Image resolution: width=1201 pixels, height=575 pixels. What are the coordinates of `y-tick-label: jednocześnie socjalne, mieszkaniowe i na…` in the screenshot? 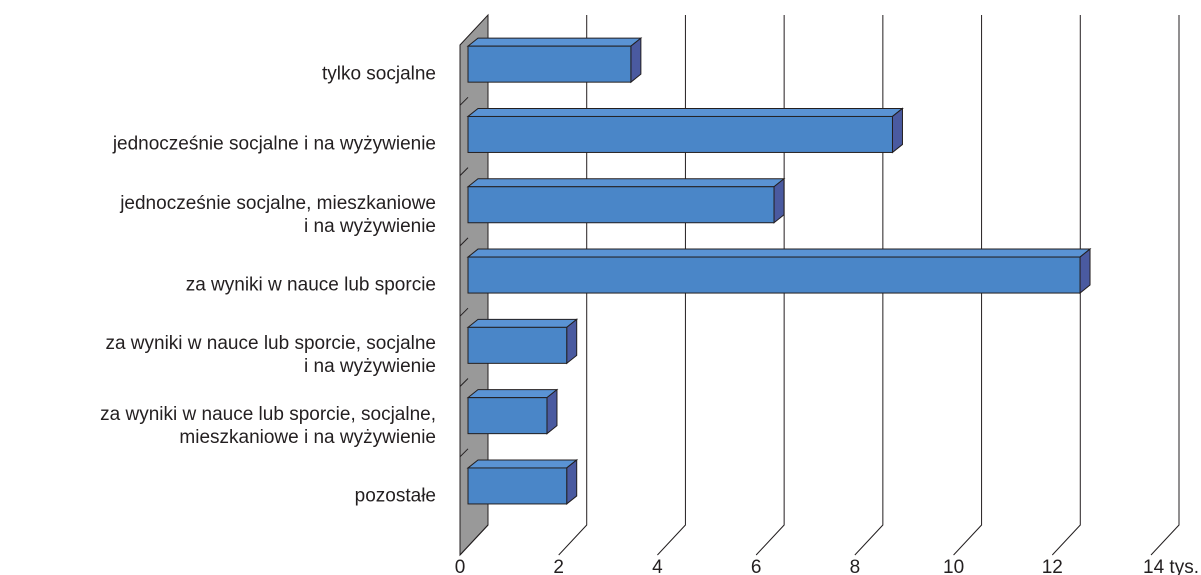 It's located at (278, 214).